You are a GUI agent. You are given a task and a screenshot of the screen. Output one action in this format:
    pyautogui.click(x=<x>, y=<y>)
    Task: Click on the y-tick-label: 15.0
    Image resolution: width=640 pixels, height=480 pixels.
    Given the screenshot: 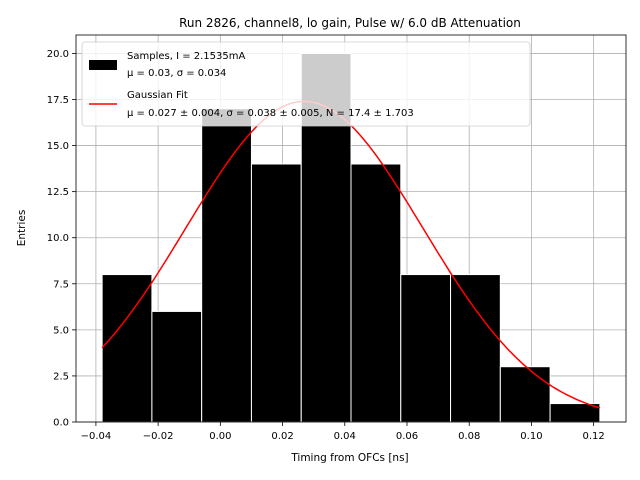 What is the action you would take?
    pyautogui.click(x=58, y=146)
    